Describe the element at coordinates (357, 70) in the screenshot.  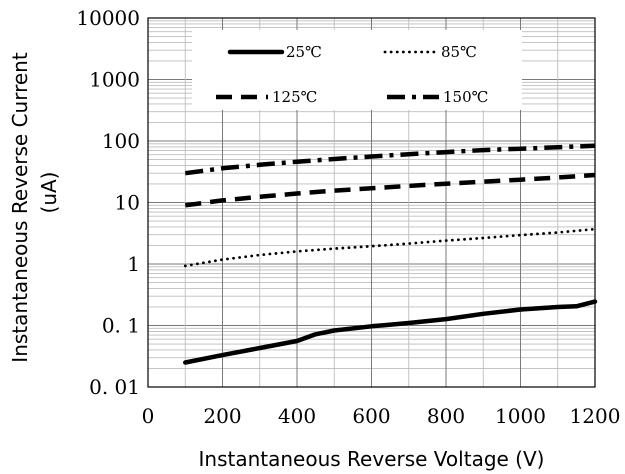
I see `legend: 25℃ 85℃ 125℃ 150℃` at that location.